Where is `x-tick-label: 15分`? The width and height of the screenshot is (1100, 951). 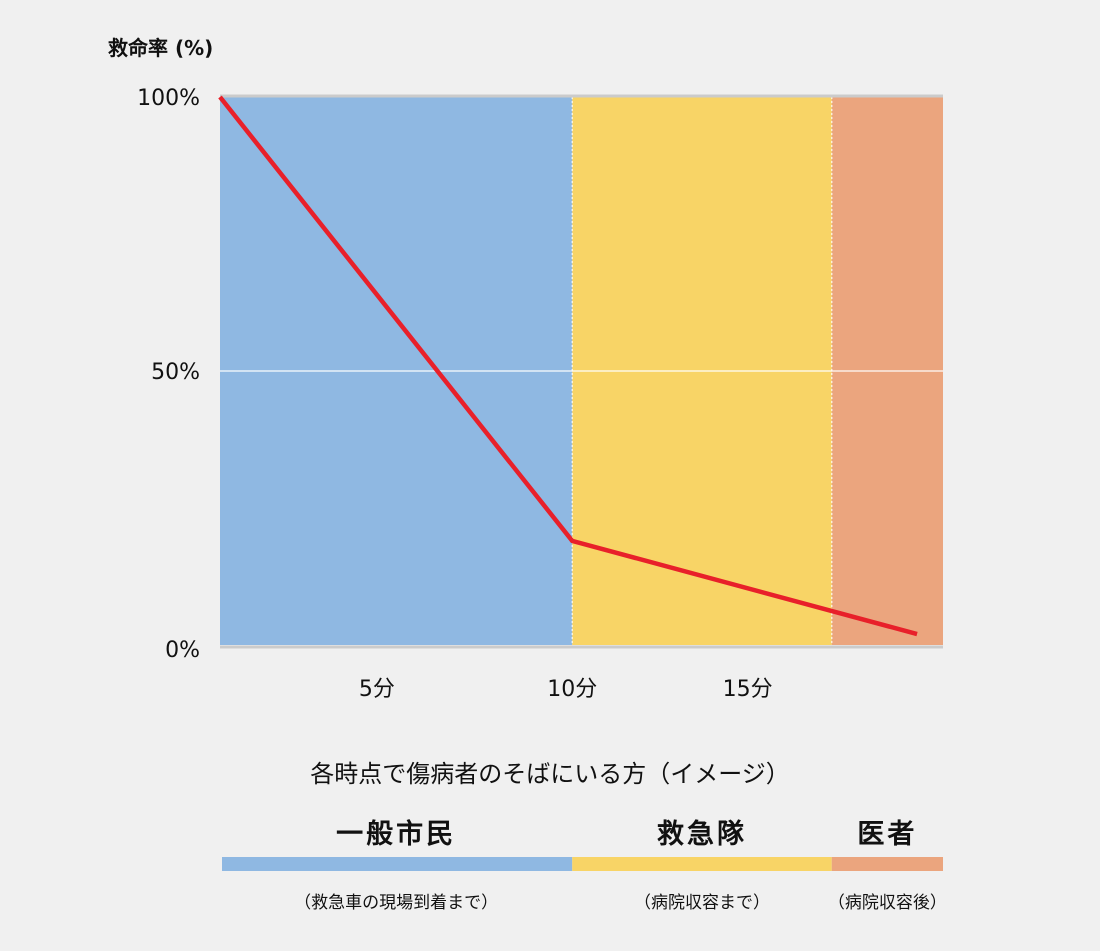 x-tick-label: 15分 is located at coordinates (748, 689).